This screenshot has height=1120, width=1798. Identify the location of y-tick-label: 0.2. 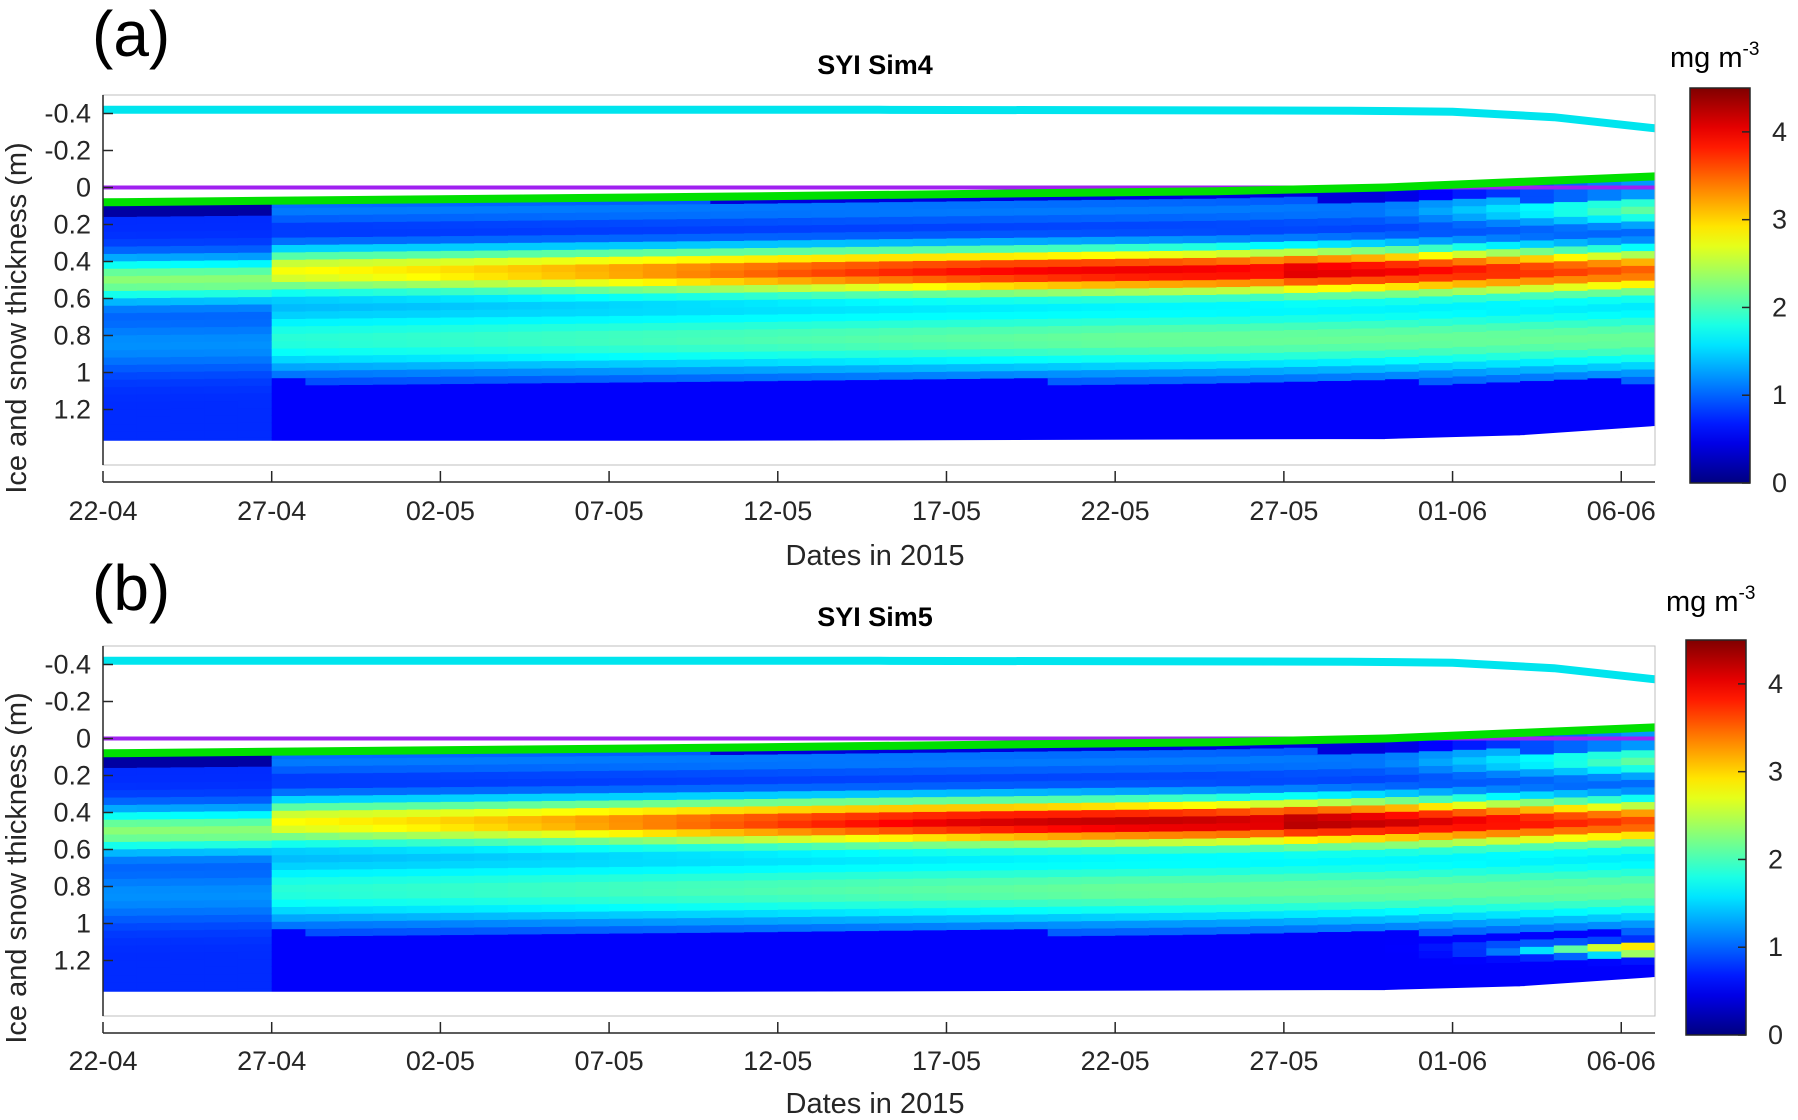
(72, 225).